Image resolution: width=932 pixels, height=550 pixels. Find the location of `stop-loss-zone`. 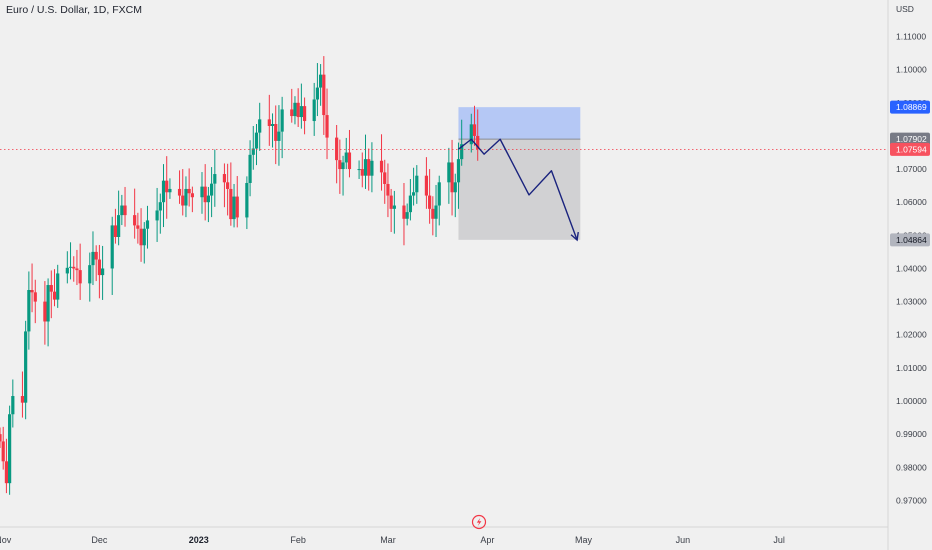

stop-loss-zone is located at coordinates (519, 123).